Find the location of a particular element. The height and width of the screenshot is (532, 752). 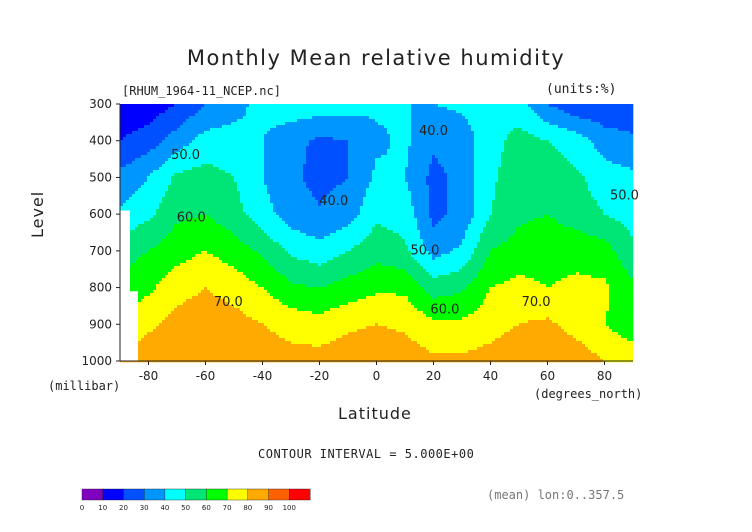

chart-title: Monthly Mean relative humidity is located at coordinates (376, 58).